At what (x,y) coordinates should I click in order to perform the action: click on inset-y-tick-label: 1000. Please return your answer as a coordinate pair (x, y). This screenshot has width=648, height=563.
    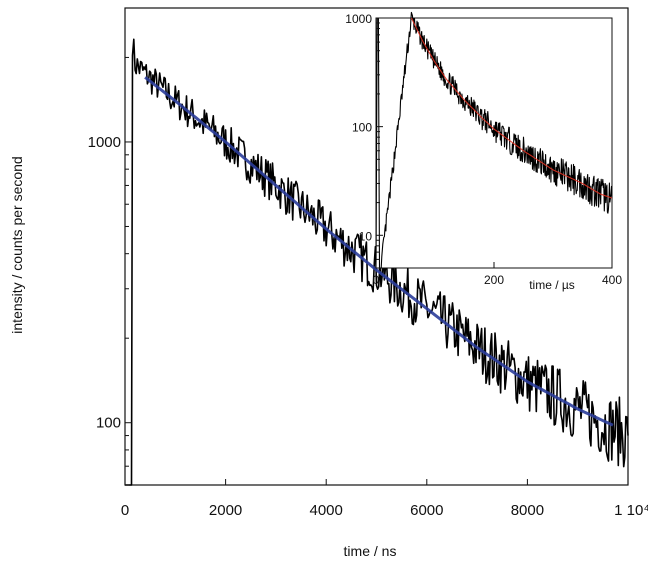
    Looking at the image, I should click on (358, 19).